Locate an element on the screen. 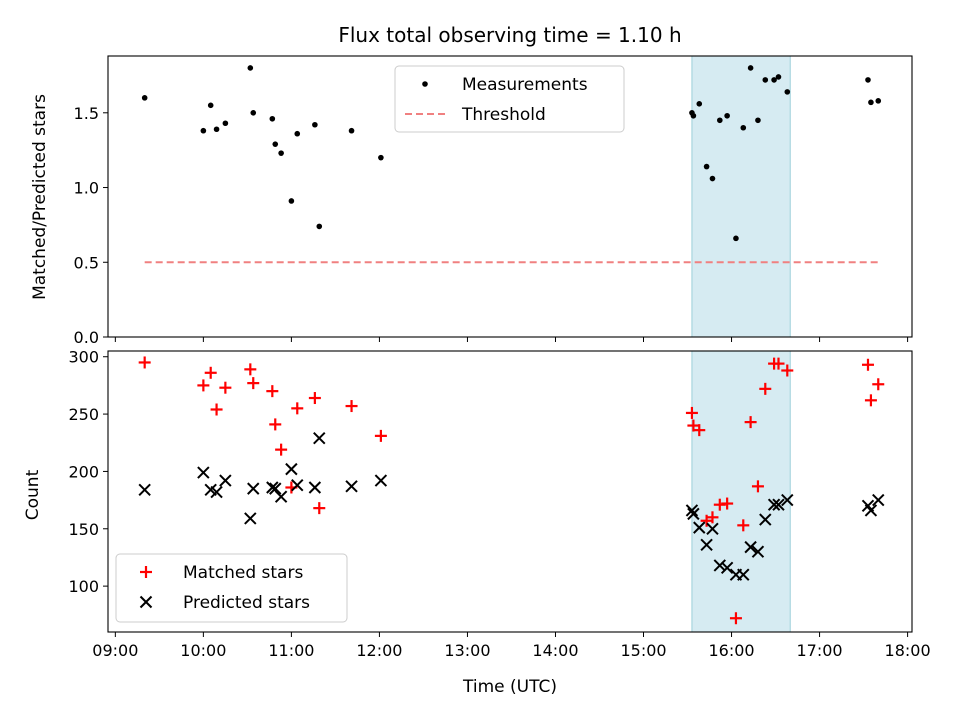  legend-label: Matched stars is located at coordinates (243, 573).